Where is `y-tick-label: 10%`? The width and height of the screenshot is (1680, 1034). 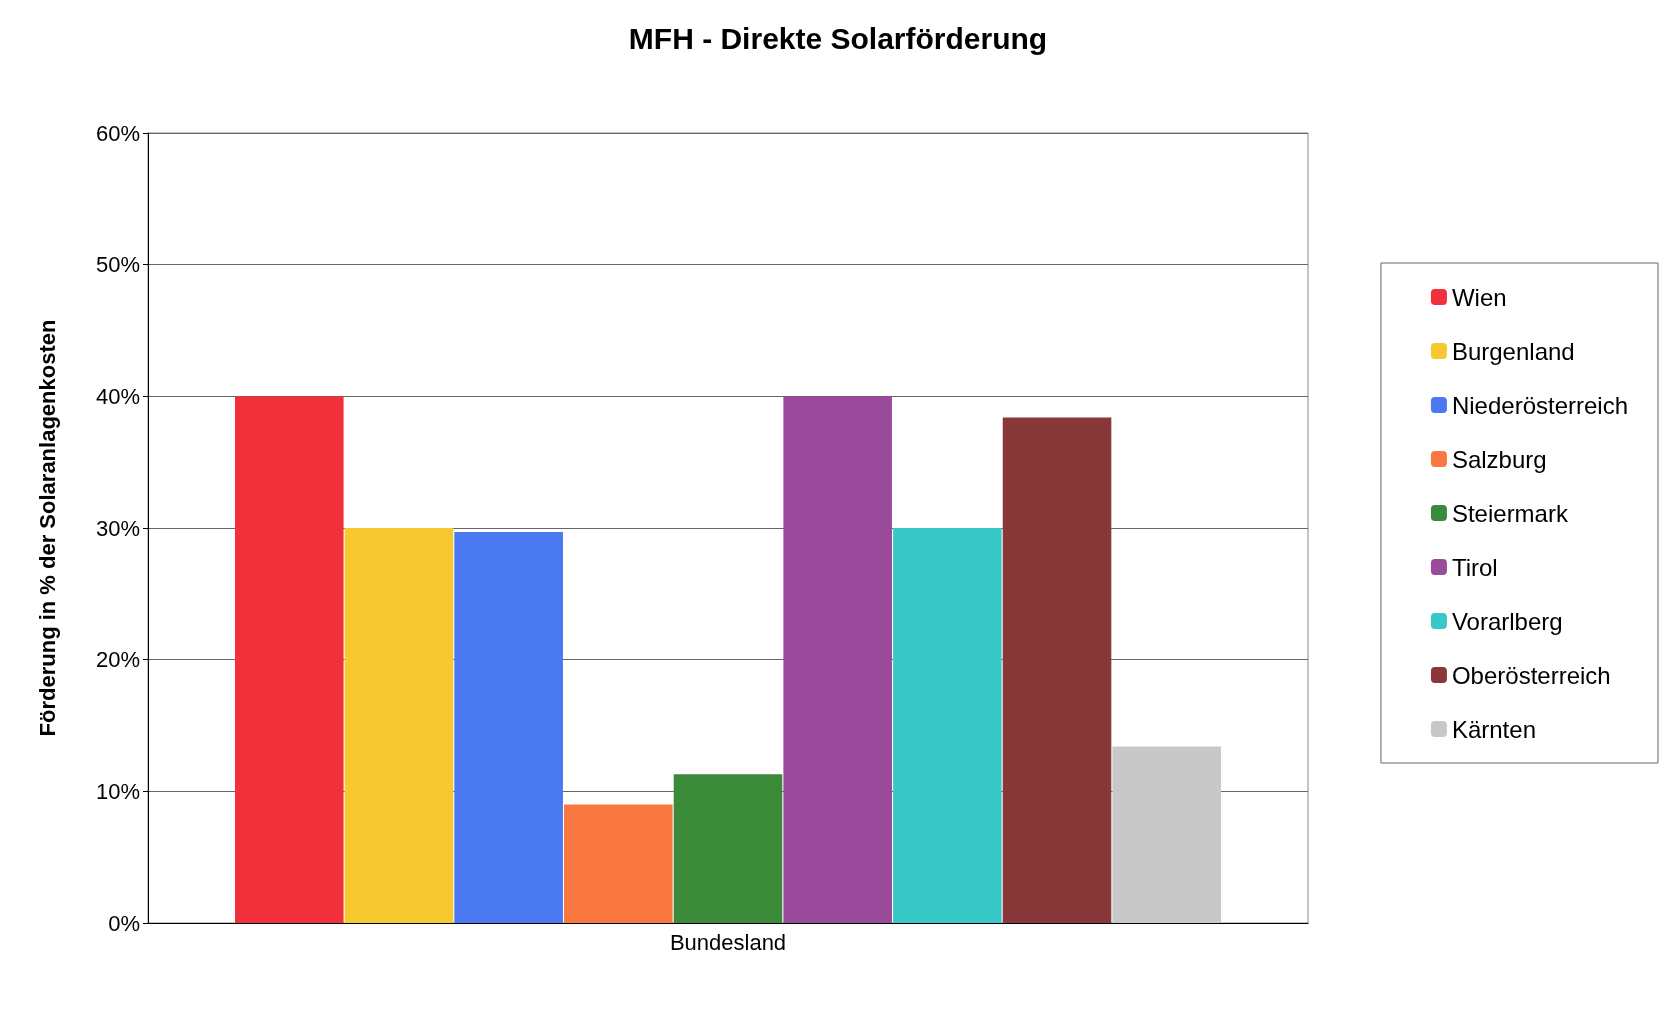 y-tick-label: 10% is located at coordinates (117, 791).